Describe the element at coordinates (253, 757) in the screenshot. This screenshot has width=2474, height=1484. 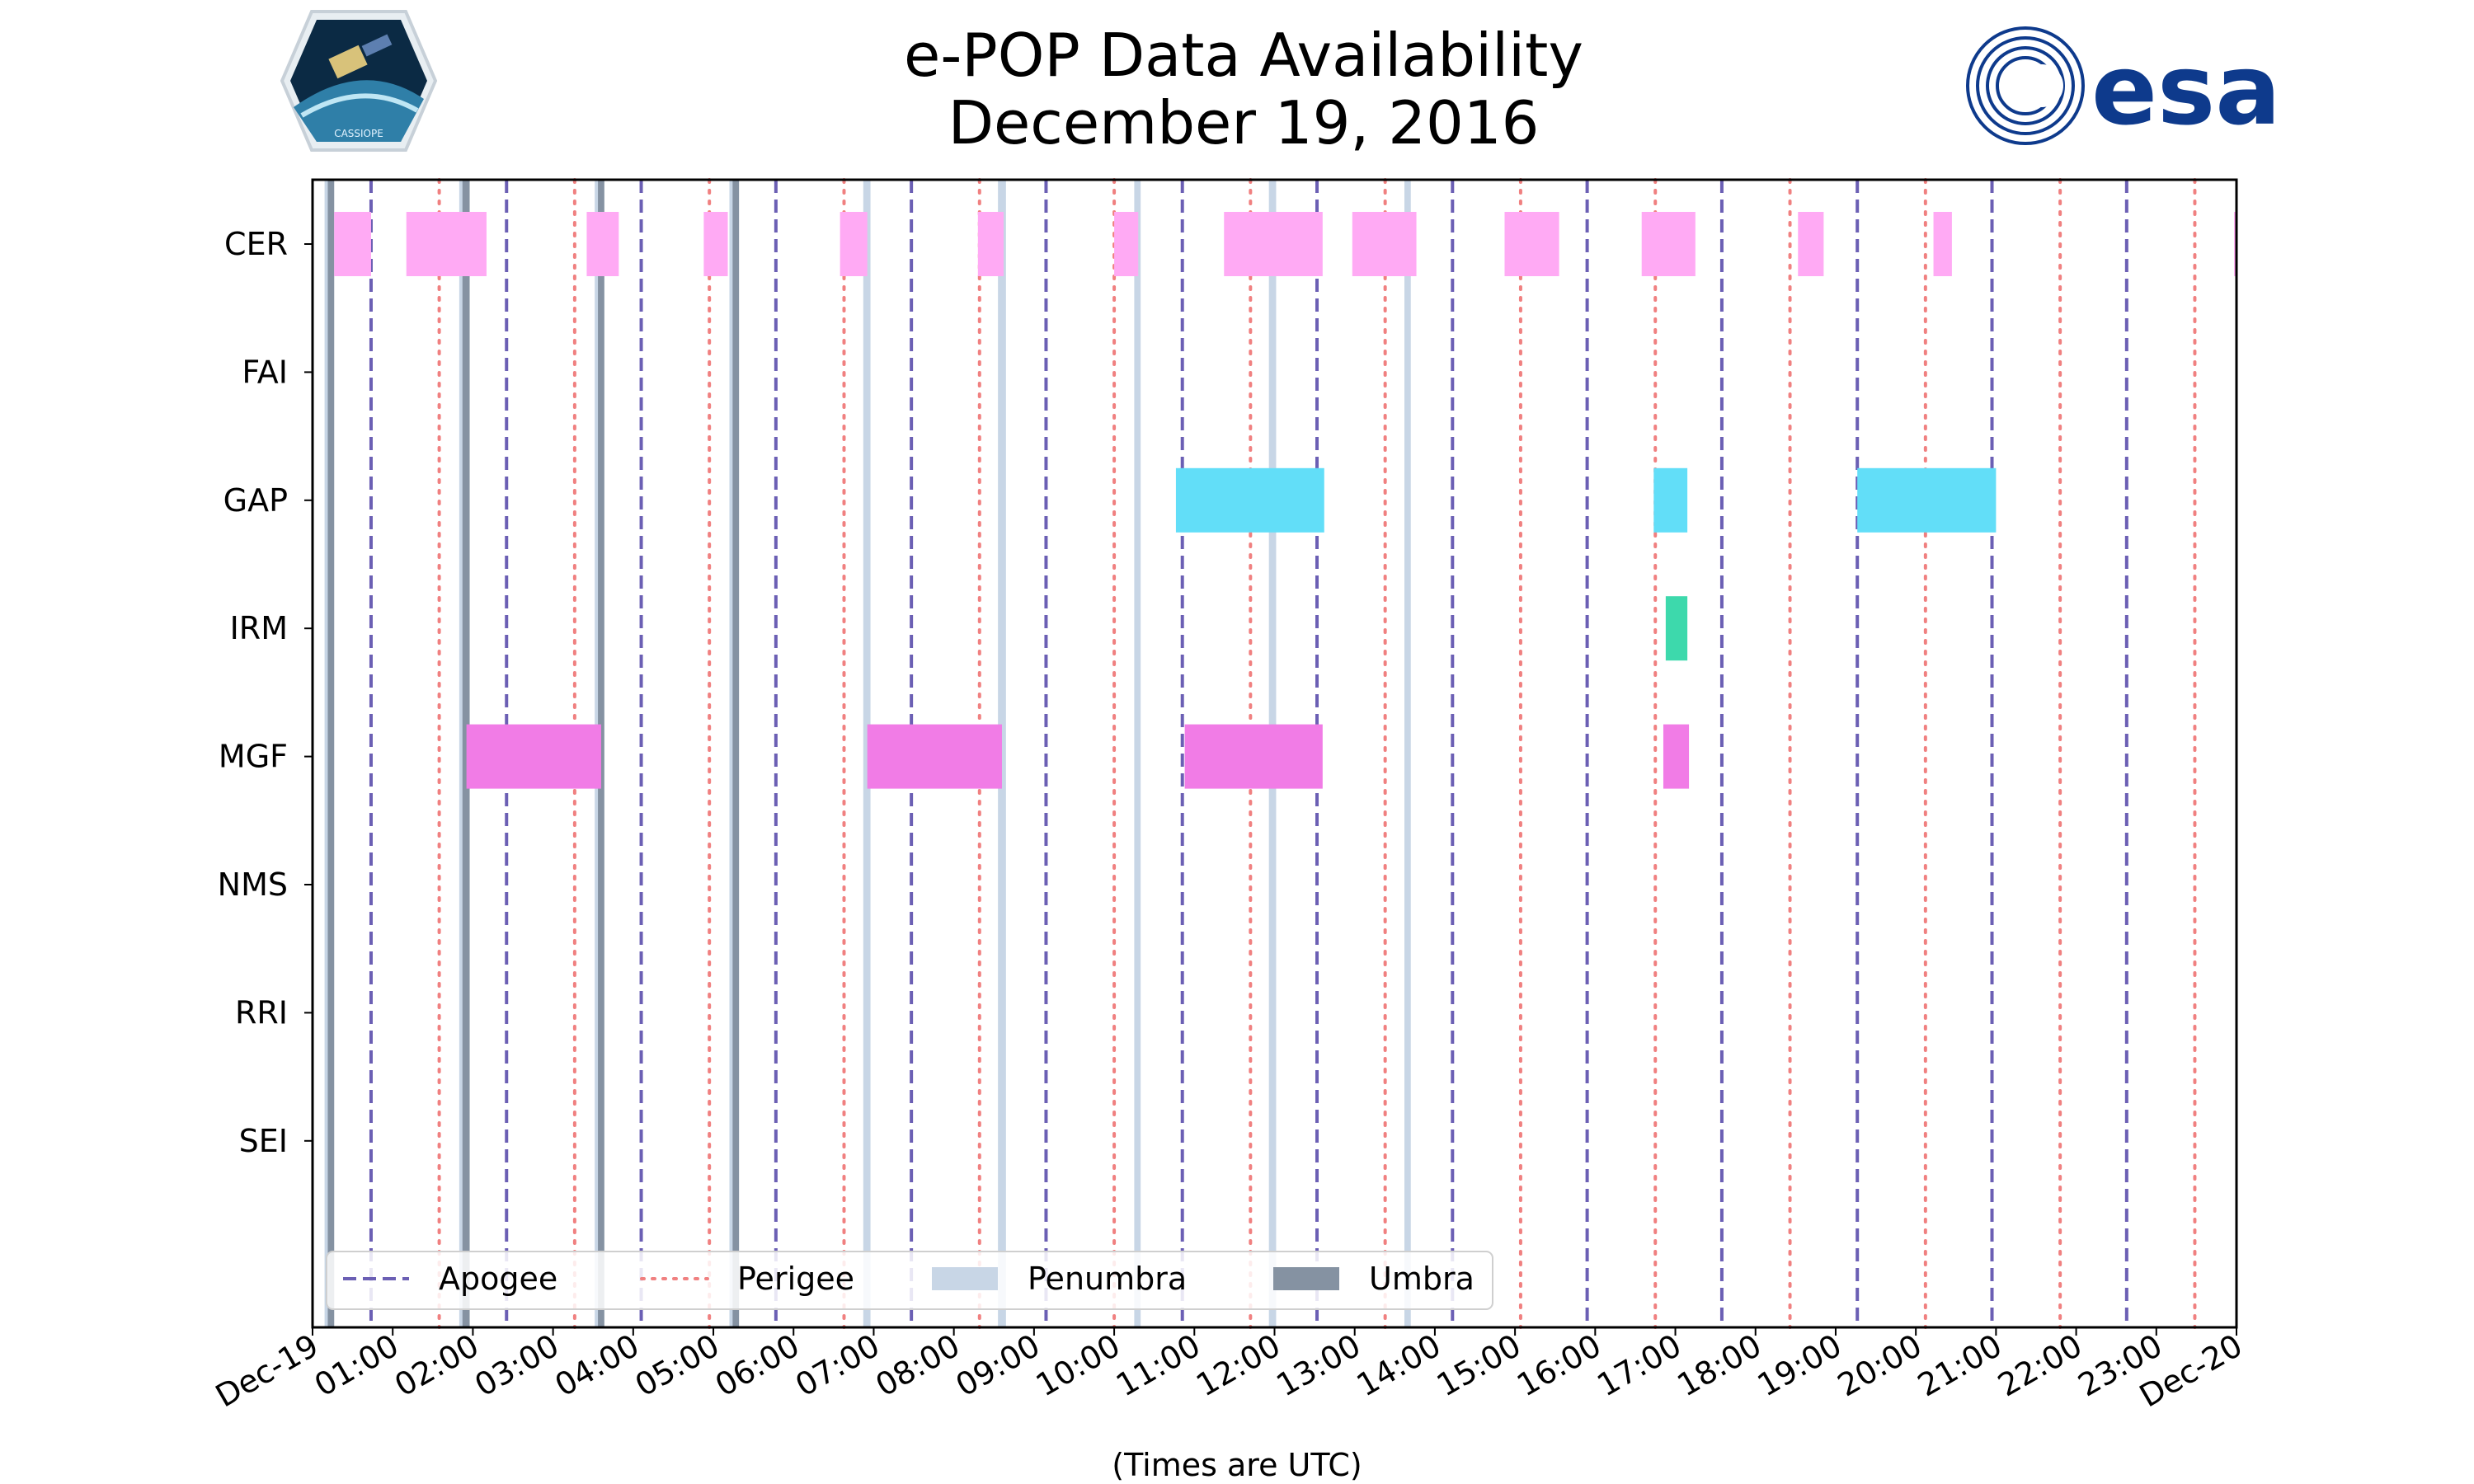
I see `y-tick-label: MGF` at that location.